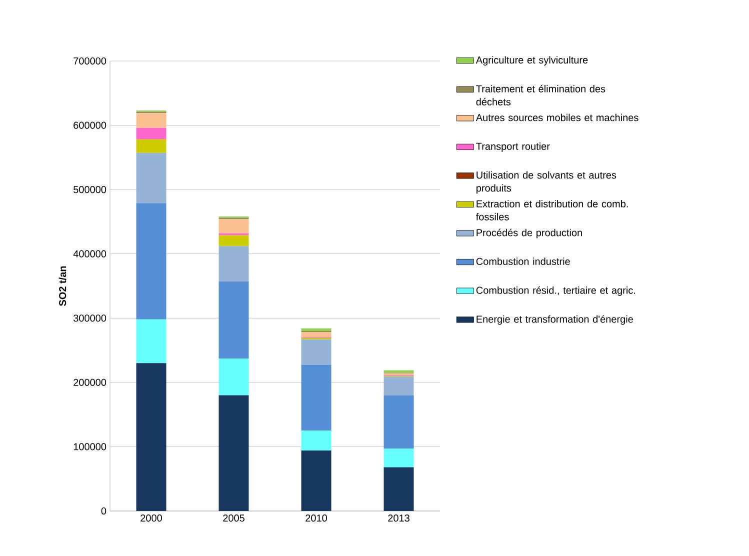 Image resolution: width=749 pixels, height=556 pixels. What do you see at coordinates (529, 233) in the screenshot?
I see `legend-label: Procédés de production` at bounding box center [529, 233].